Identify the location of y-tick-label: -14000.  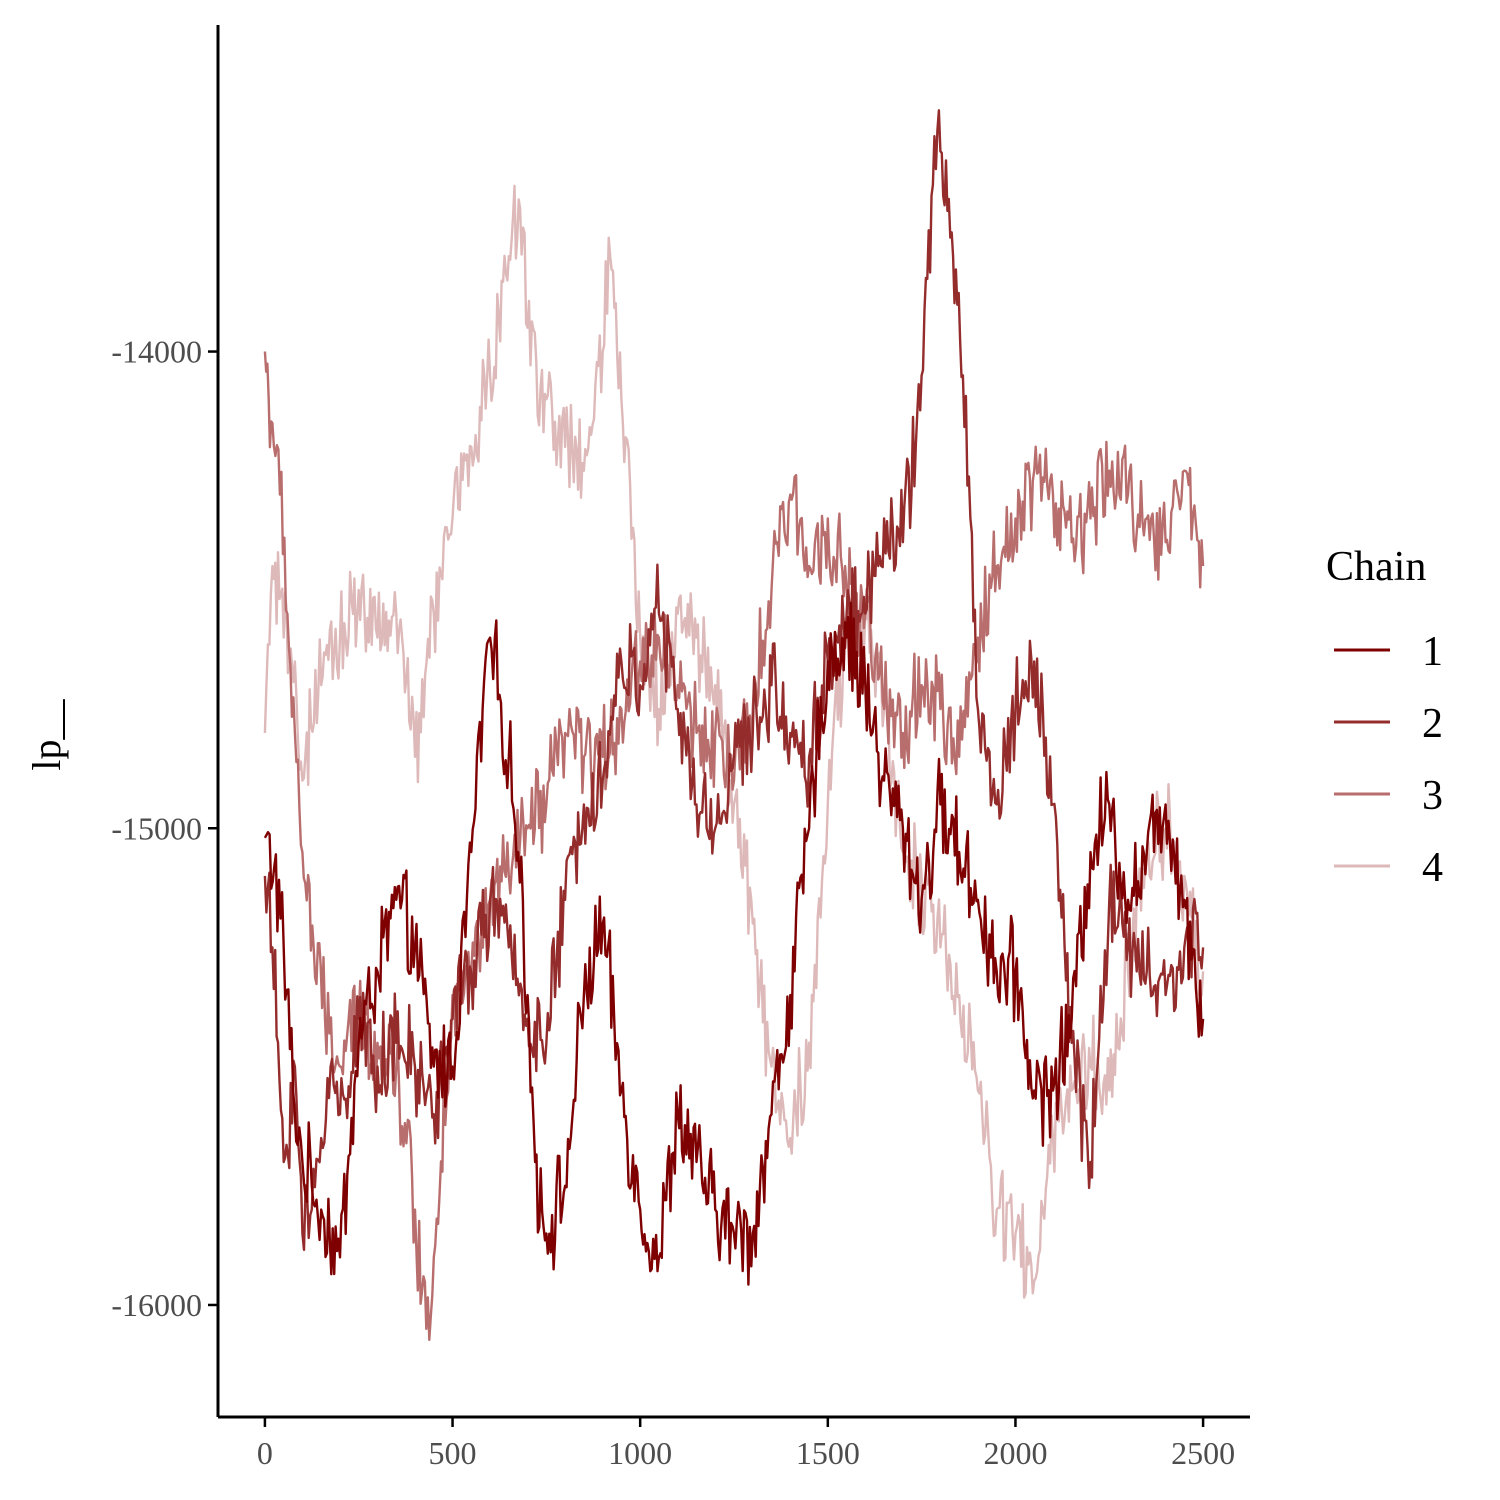
(156, 352).